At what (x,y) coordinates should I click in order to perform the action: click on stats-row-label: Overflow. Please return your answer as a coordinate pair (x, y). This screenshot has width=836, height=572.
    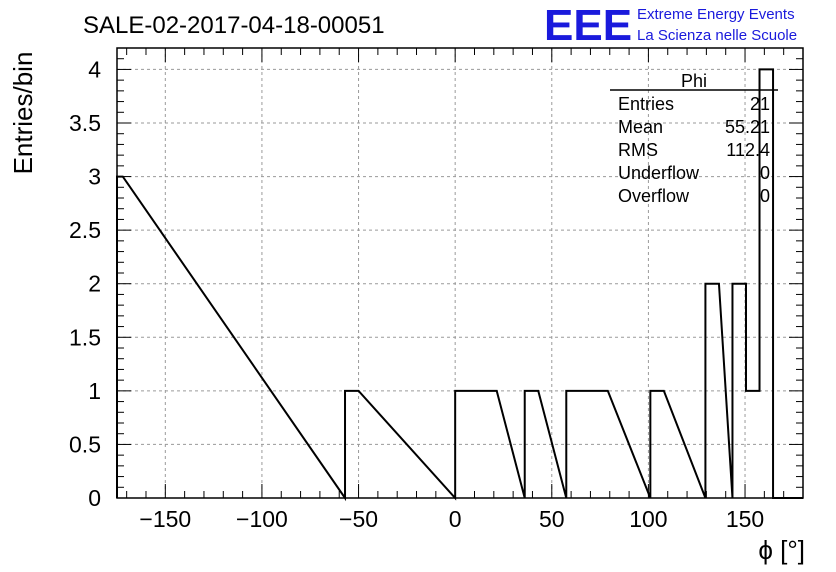
    Looking at the image, I should click on (654, 196).